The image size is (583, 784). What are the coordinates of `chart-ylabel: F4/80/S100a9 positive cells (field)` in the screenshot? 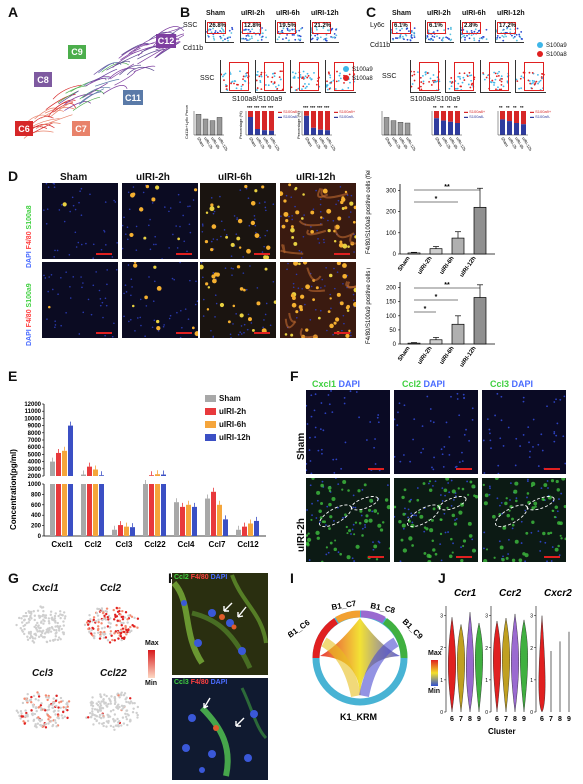 It's located at (369, 306).